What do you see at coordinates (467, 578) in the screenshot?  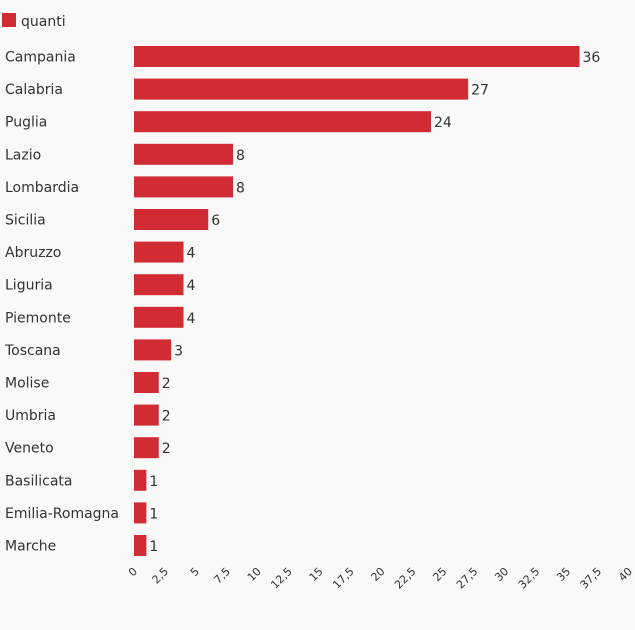 I see `x-tick-label: 27,5` at bounding box center [467, 578].